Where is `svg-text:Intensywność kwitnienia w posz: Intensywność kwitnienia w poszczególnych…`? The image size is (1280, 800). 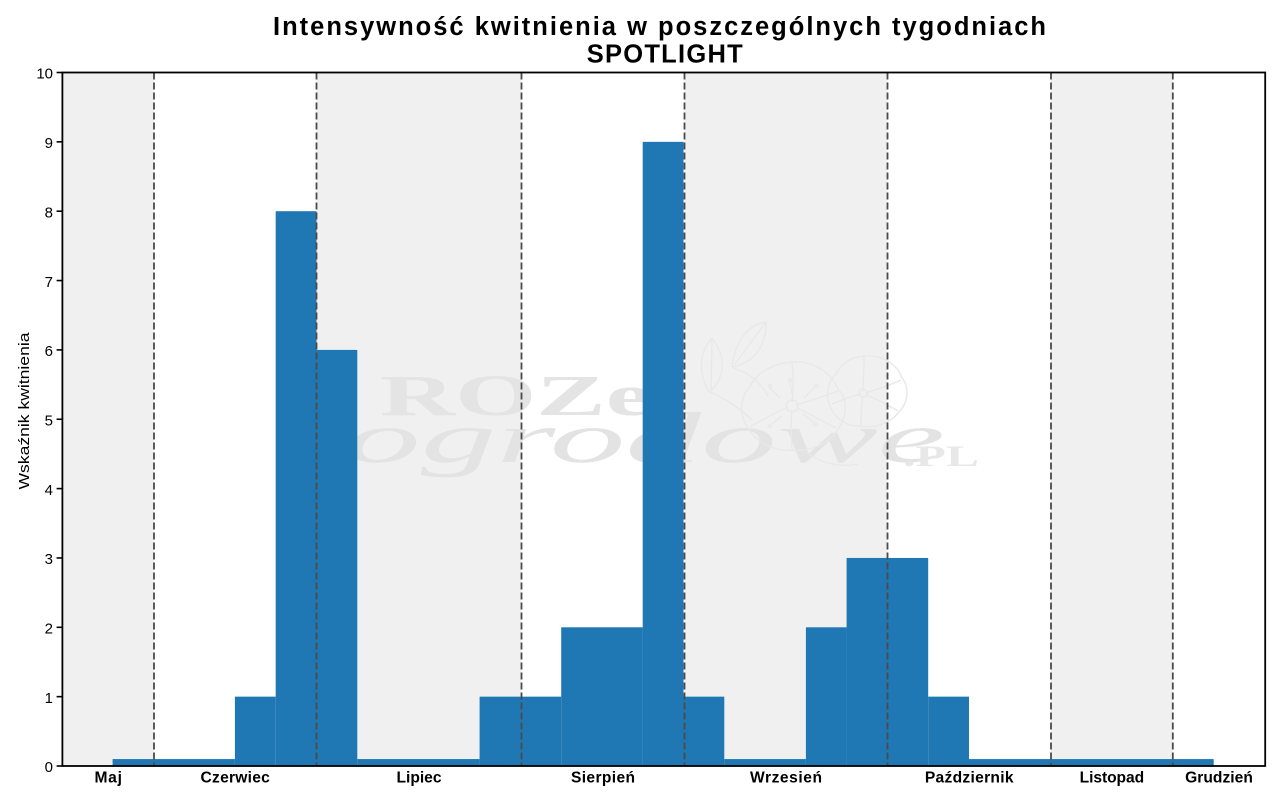
svg-text:Intensywność kwitnienia w posz: Intensywność kwitnienia w poszczególnych… is located at coordinates (659, 27).